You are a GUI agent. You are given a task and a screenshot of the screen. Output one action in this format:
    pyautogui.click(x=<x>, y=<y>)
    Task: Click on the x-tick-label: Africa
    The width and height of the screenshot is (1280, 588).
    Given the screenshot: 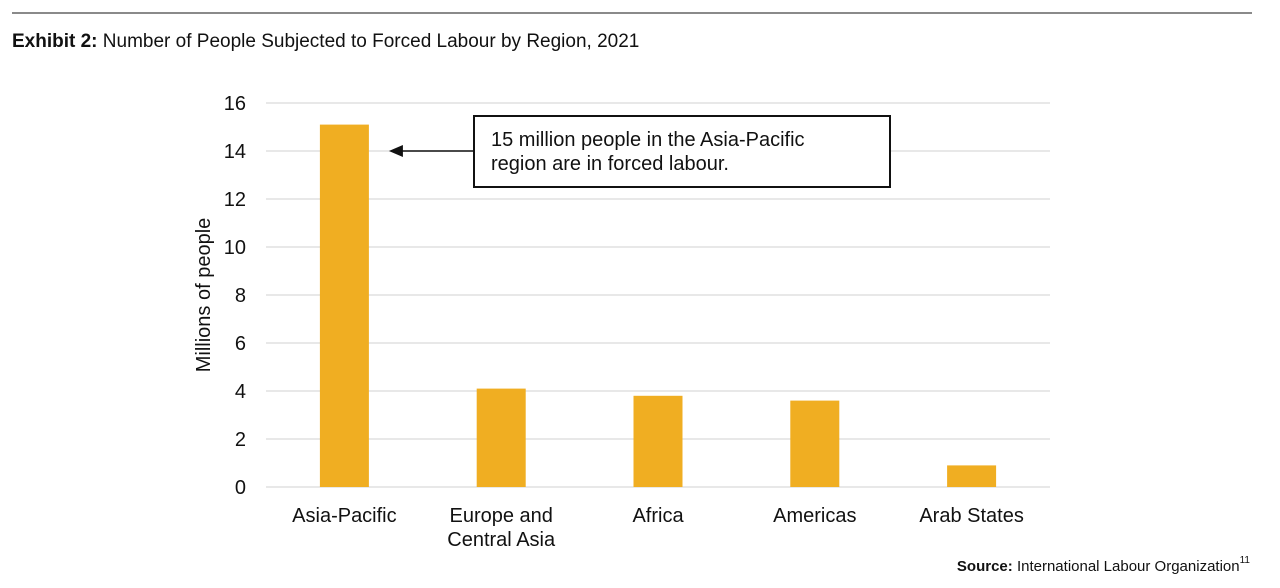 What is the action you would take?
    pyautogui.click(x=658, y=516)
    